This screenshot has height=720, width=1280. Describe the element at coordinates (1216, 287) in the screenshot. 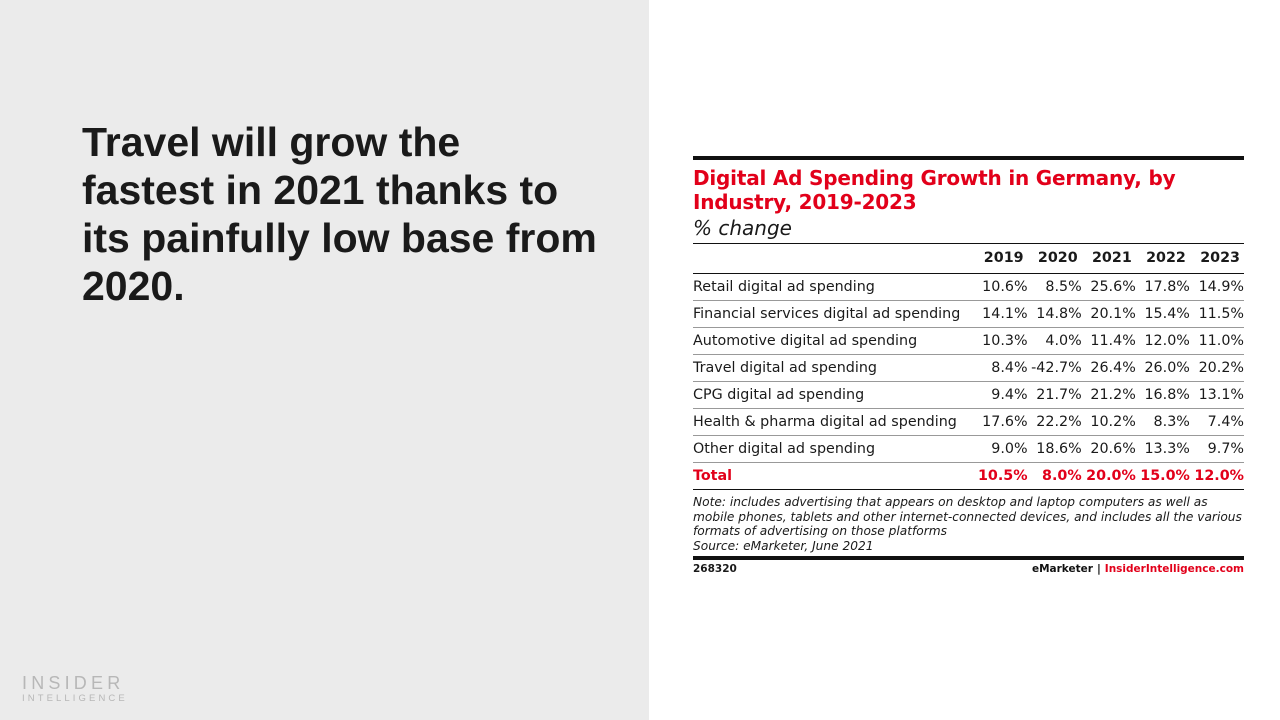

I see `table-cell: 14.9%` at that location.